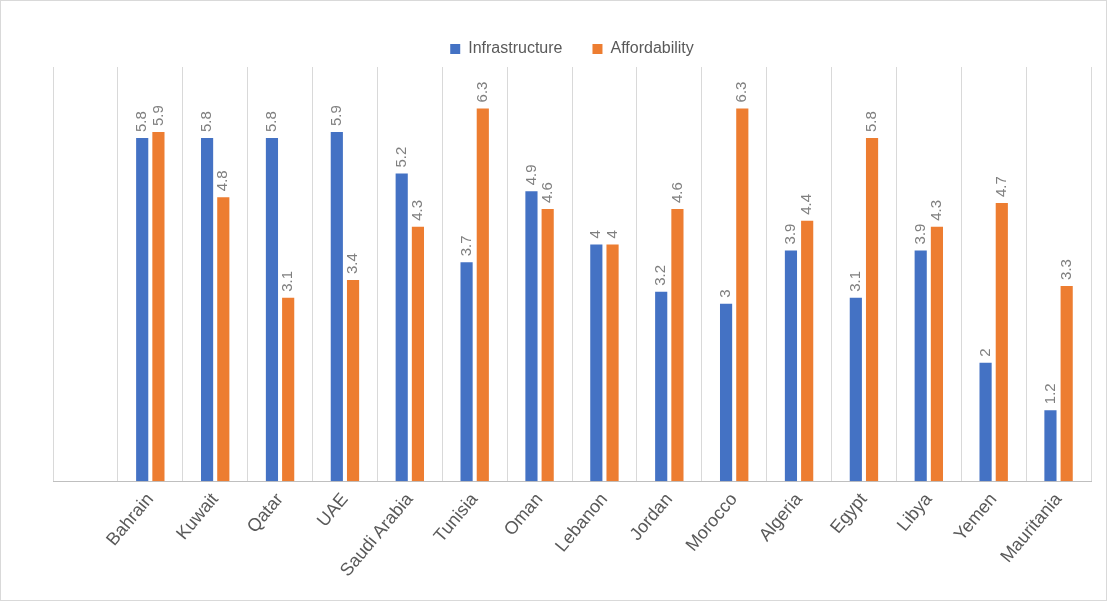  I want to click on data-label: 3.3, so click(1065, 269).